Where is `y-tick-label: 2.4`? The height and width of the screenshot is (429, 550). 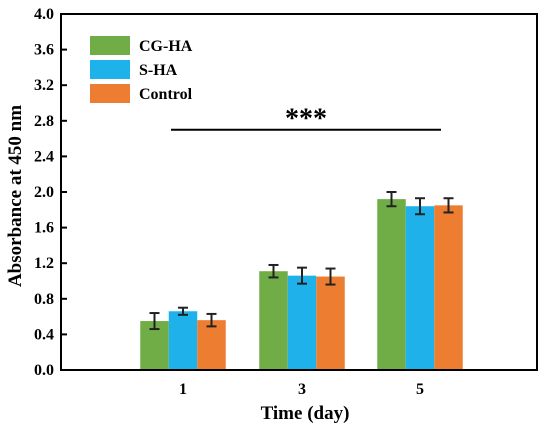 y-tick-label: 2.4 is located at coordinates (44, 156).